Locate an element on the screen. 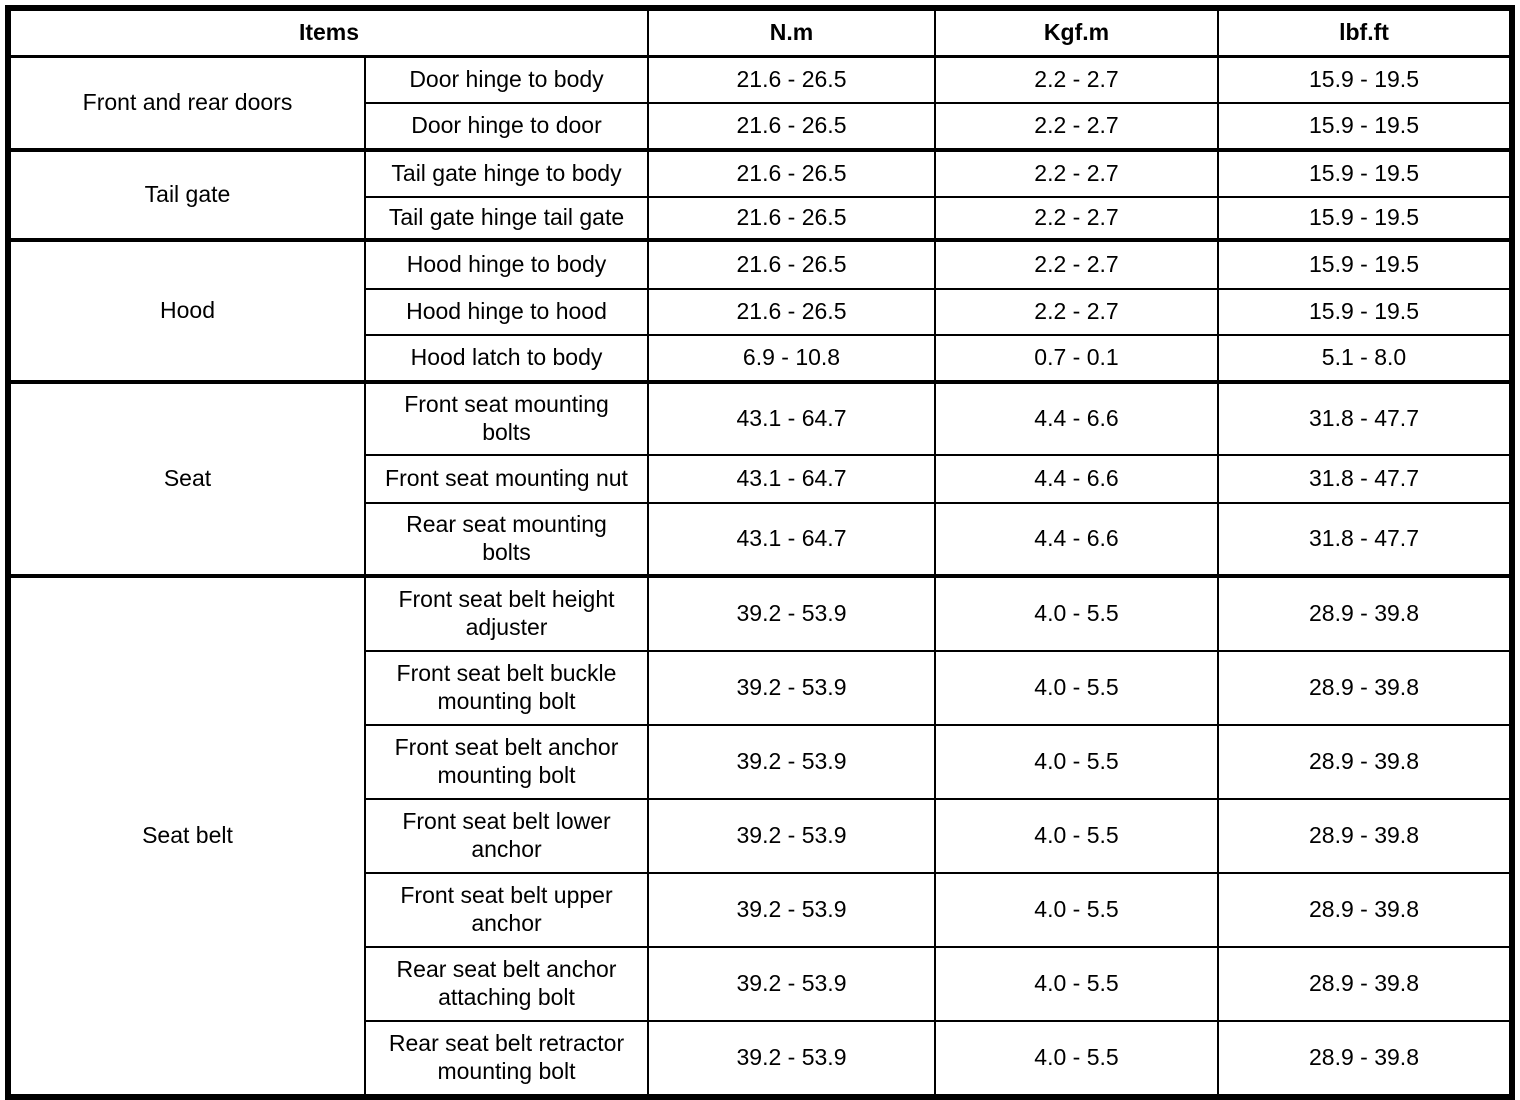 This screenshot has width=1520, height=1100. group-label-hood: Hood is located at coordinates (186, 310).